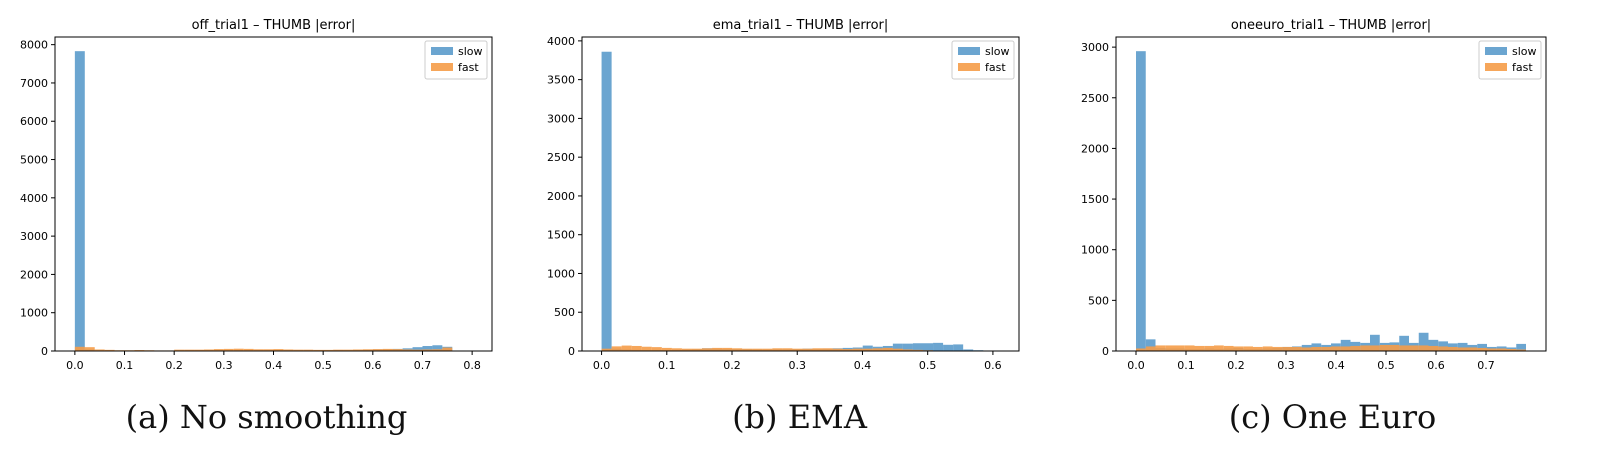 This screenshot has height=468, width=1600. Describe the element at coordinates (266, 417) in the screenshot. I see `caption-a: (a) No smoothing` at that location.